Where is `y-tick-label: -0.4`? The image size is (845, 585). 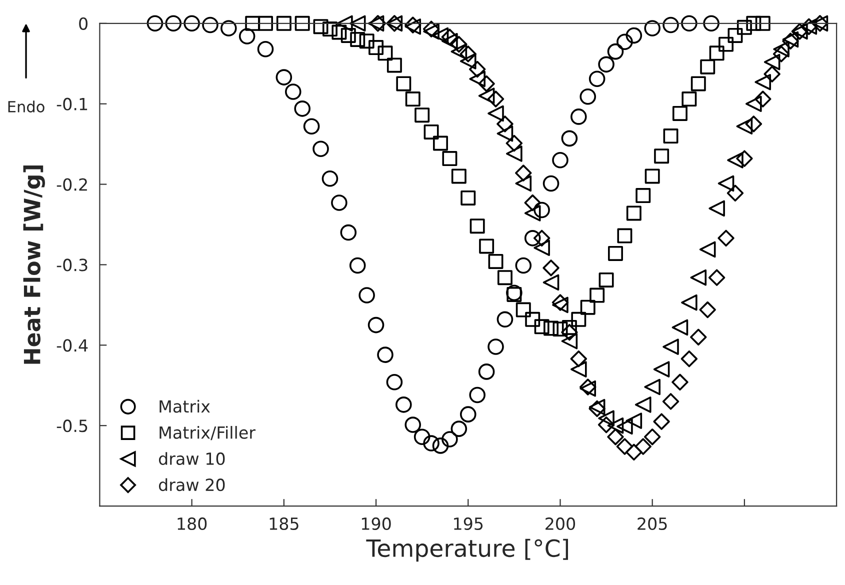
y-tick-label: -0.4 is located at coordinates (72, 345).